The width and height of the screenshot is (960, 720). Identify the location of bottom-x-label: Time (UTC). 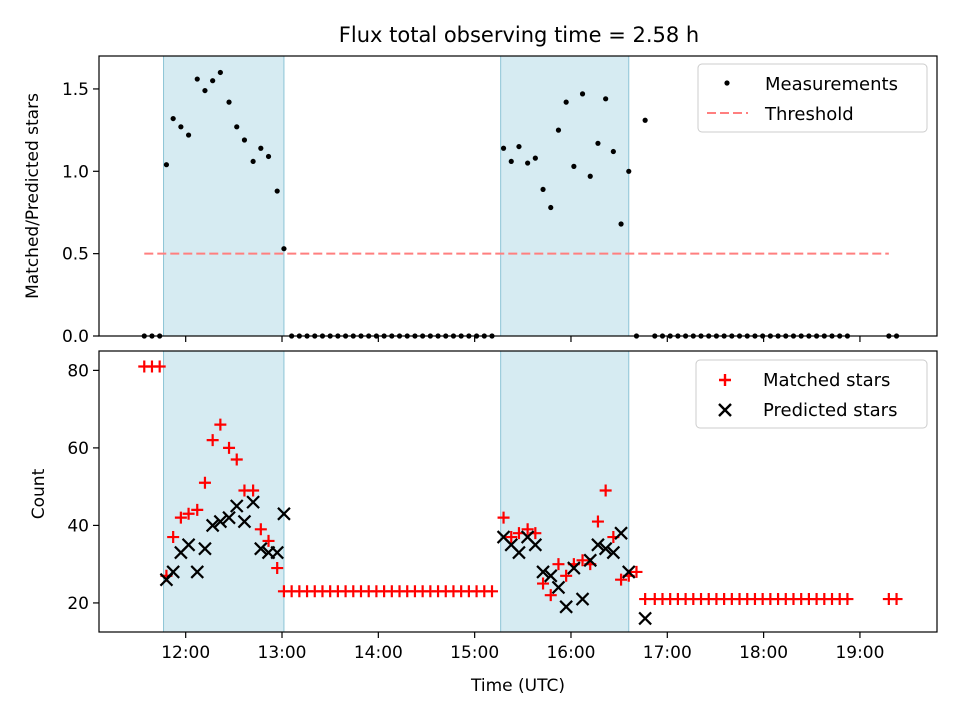
(517, 686).